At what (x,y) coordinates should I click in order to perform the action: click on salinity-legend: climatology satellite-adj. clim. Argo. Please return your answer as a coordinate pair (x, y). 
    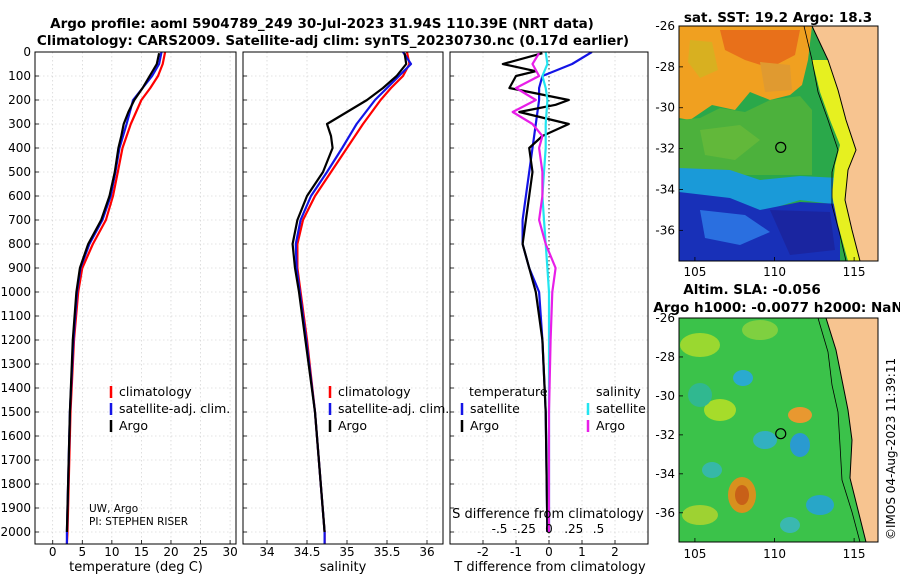
    Looking at the image, I should click on (388, 408).